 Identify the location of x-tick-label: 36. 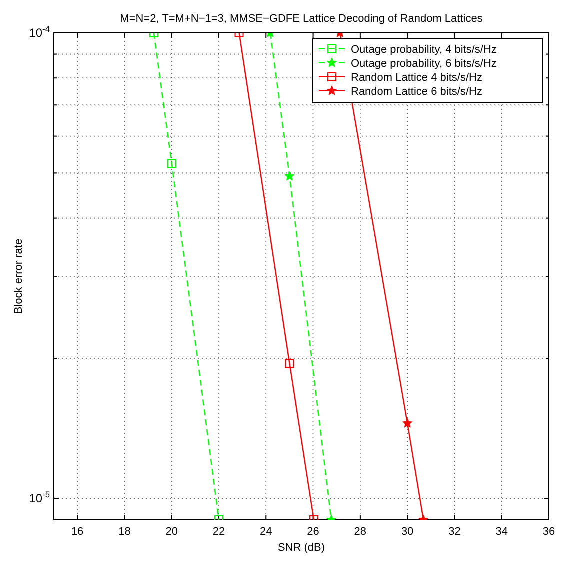
(549, 532).